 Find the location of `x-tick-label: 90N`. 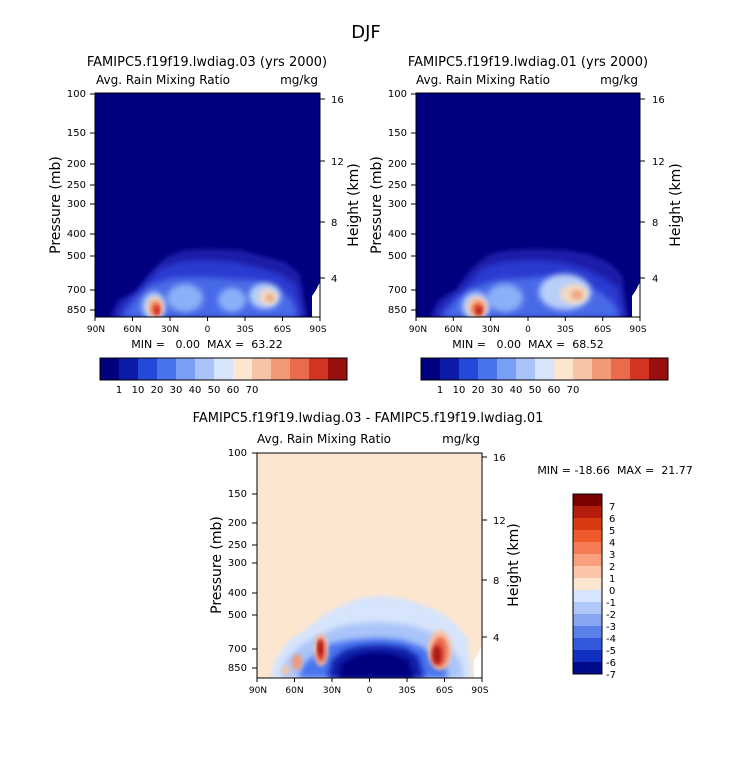

x-tick-label: 90N is located at coordinates (96, 330).